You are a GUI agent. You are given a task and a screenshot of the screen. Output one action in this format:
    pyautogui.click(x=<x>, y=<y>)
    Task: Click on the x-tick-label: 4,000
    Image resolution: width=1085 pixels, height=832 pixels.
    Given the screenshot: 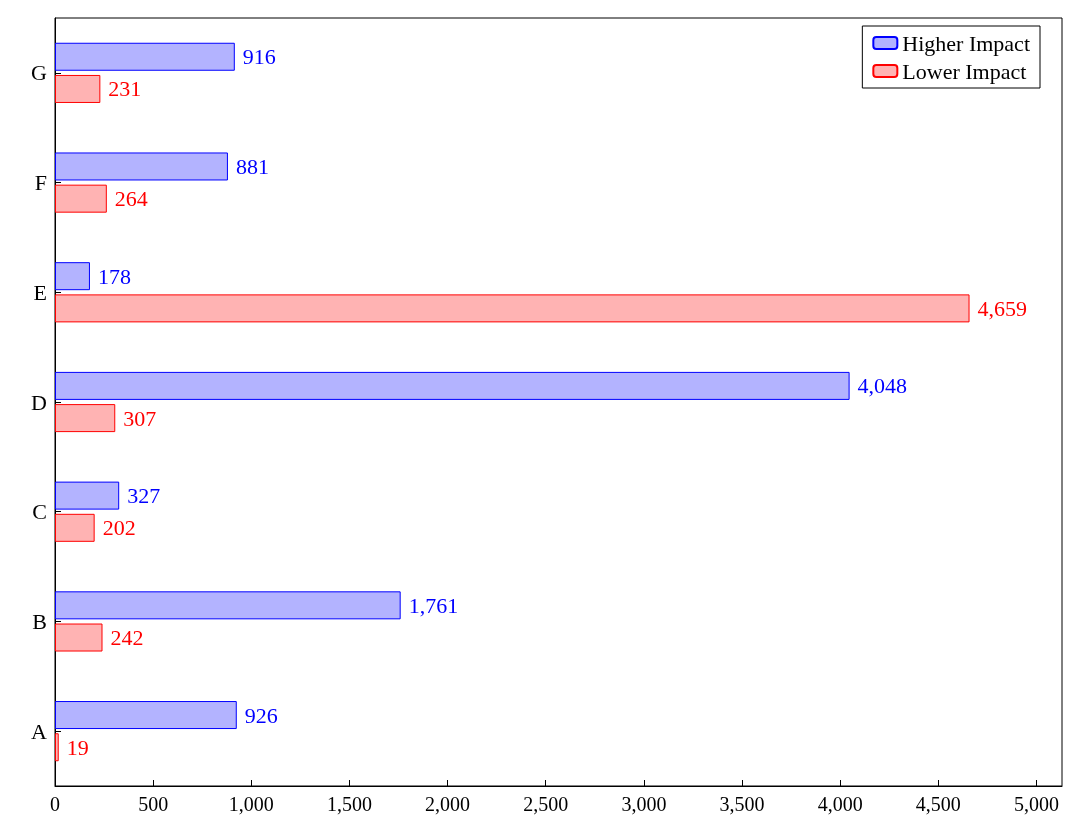 What is the action you would take?
    pyautogui.click(x=840, y=804)
    